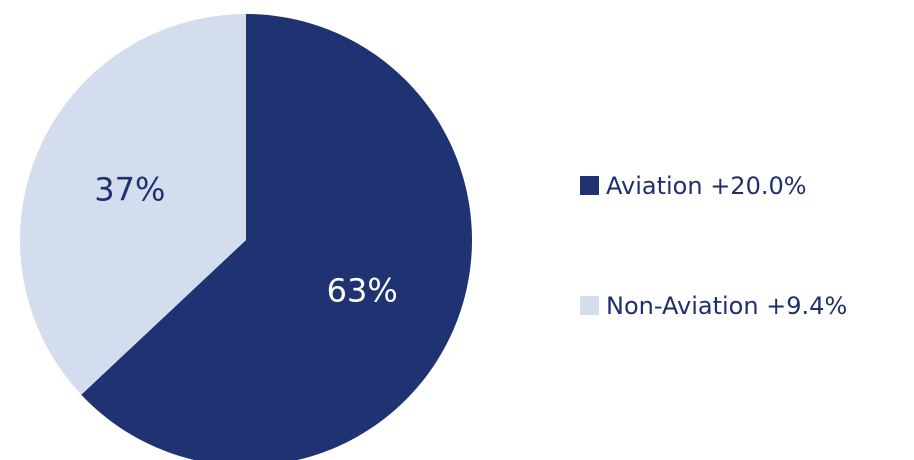  What do you see at coordinates (246, 240) in the screenshot?
I see `pie-slice-labels: 63% 37%` at bounding box center [246, 240].